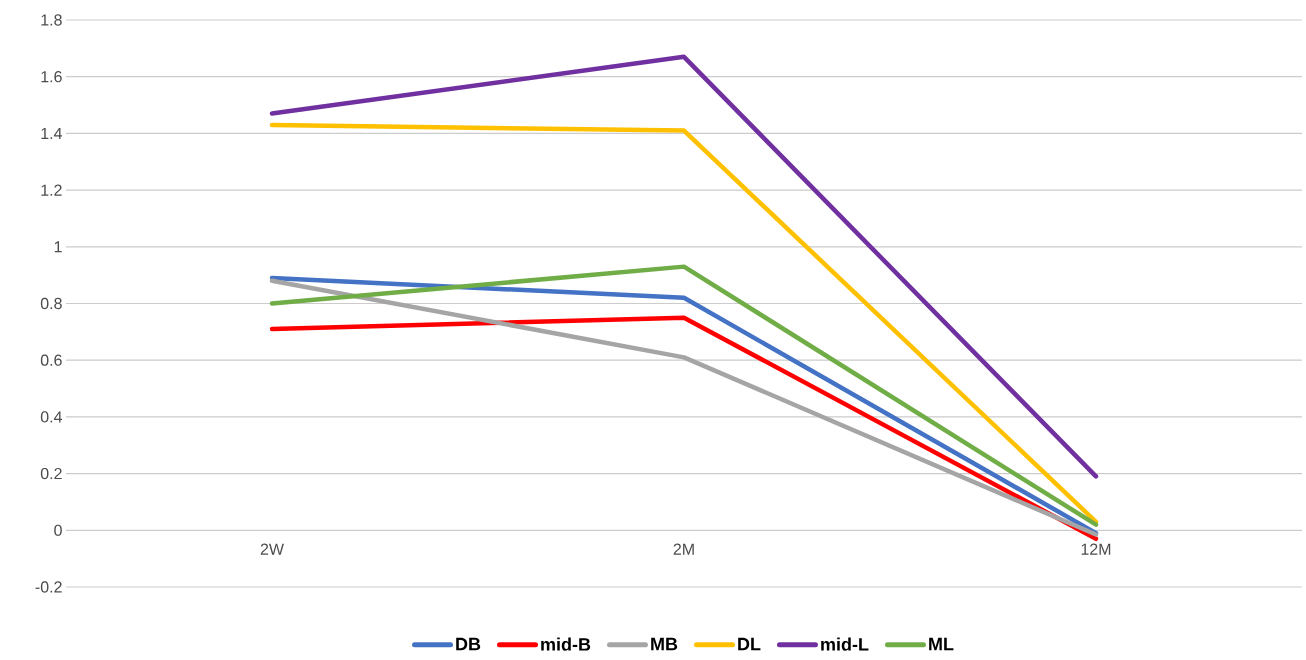  I want to click on y-tick-label: 0.2, so click(51, 473).